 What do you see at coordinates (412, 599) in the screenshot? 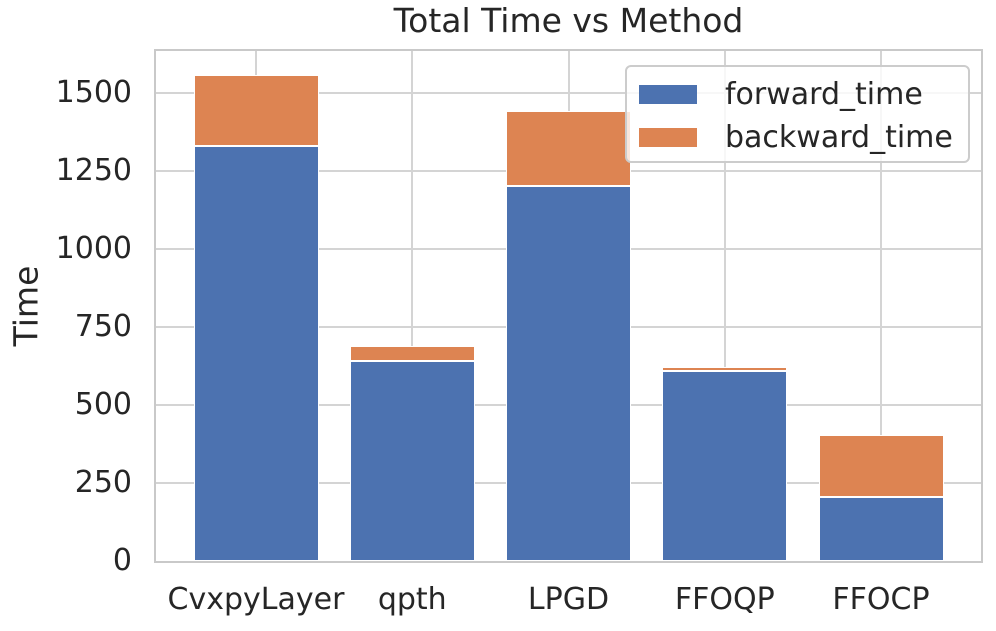
I see `x-tick-label-qpth: qpth` at bounding box center [412, 599].